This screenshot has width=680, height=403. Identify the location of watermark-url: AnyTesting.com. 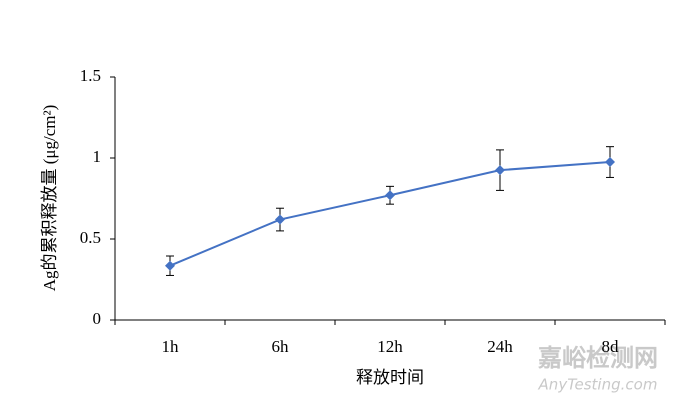
(598, 385).